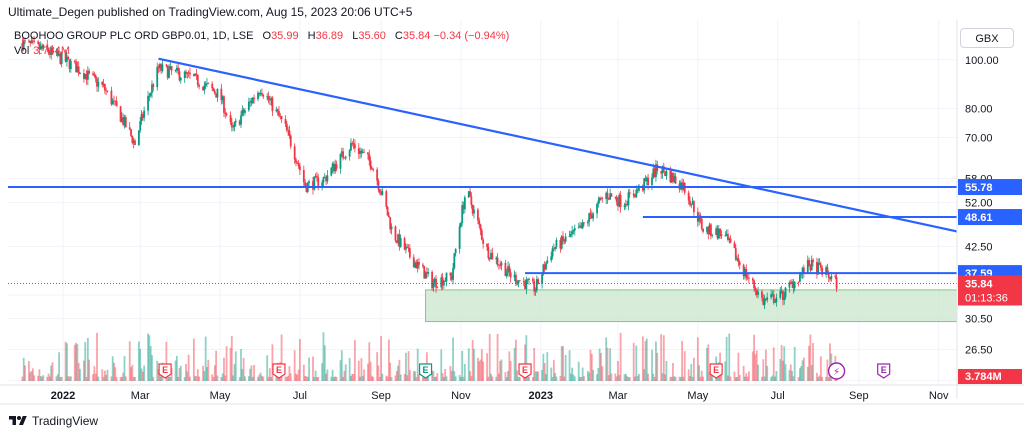 This screenshot has height=437, width=1024. What do you see at coordinates (987, 38) in the screenshot?
I see `currency-button: GBX` at bounding box center [987, 38].